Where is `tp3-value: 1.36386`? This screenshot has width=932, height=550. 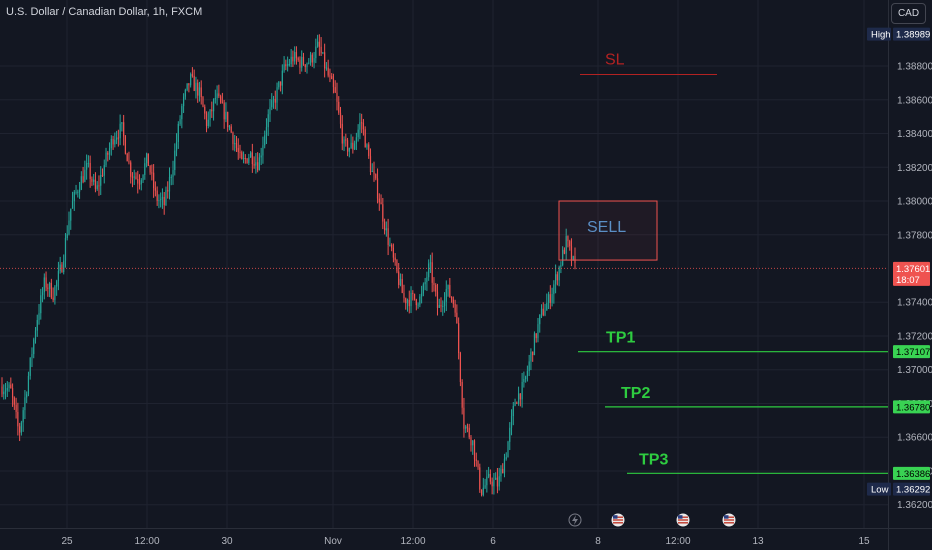
tp3-value: 1.36386 is located at coordinates (913, 474).